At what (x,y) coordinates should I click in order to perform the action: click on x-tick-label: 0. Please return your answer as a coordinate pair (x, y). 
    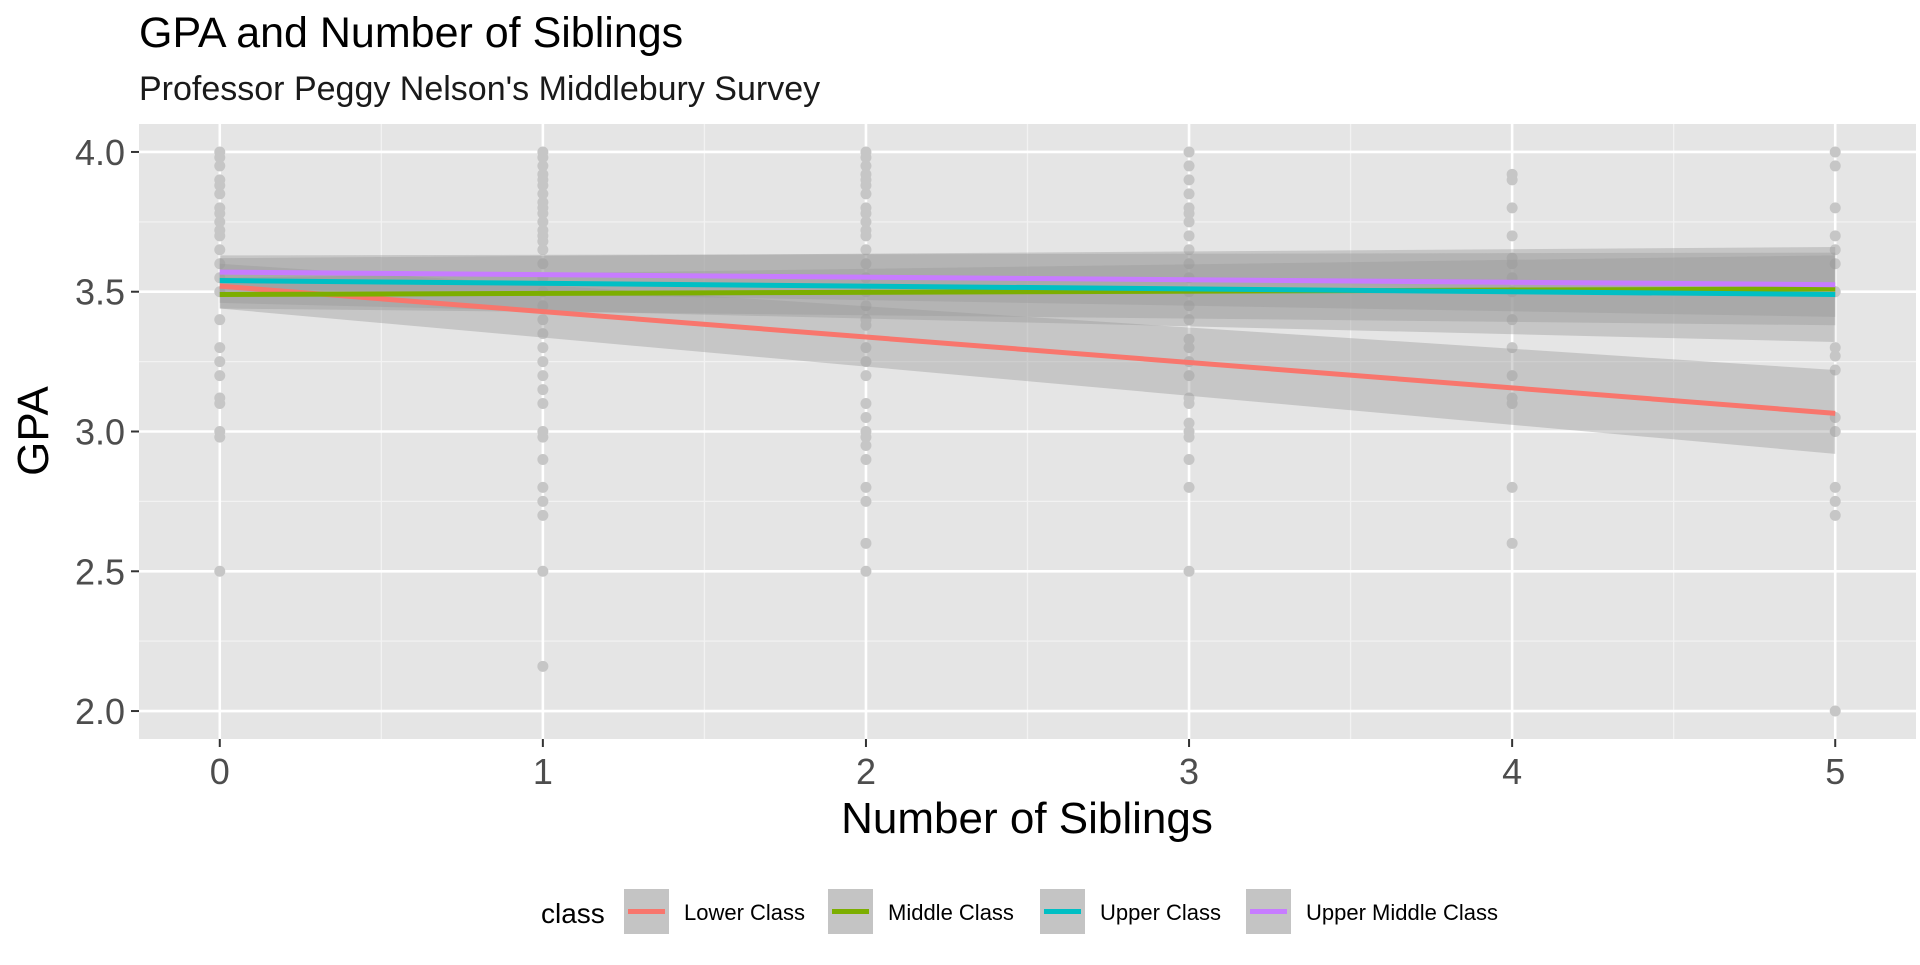
    Looking at the image, I should click on (220, 771).